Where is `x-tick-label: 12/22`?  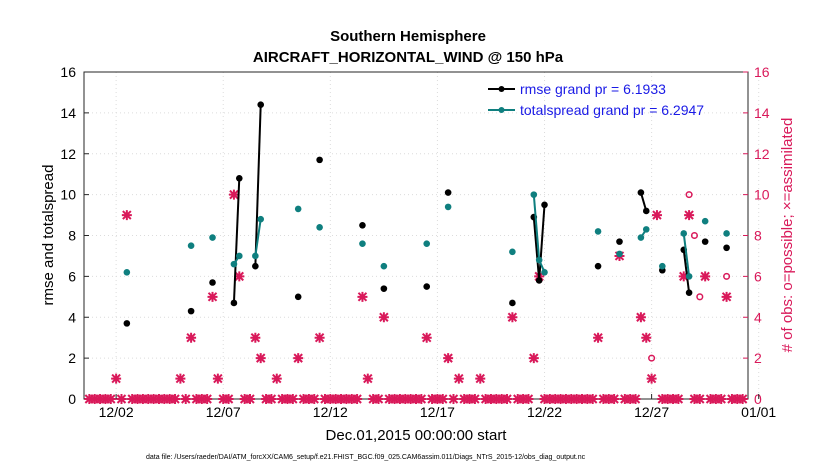 x-tick-label: 12/22 is located at coordinates (544, 412).